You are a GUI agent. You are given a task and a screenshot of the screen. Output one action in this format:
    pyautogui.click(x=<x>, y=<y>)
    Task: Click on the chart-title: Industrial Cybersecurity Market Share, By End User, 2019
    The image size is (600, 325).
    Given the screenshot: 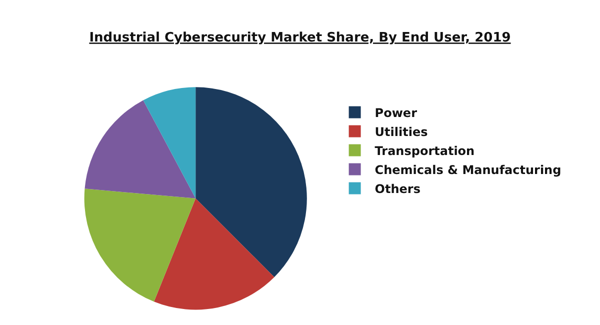 What is the action you would take?
    pyautogui.click(x=300, y=38)
    